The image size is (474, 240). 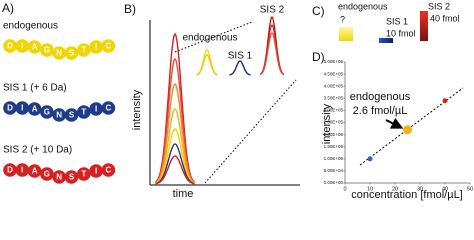 What do you see at coordinates (30, 26) in the screenshot?
I see `row-label: endogenous` at bounding box center [30, 26].